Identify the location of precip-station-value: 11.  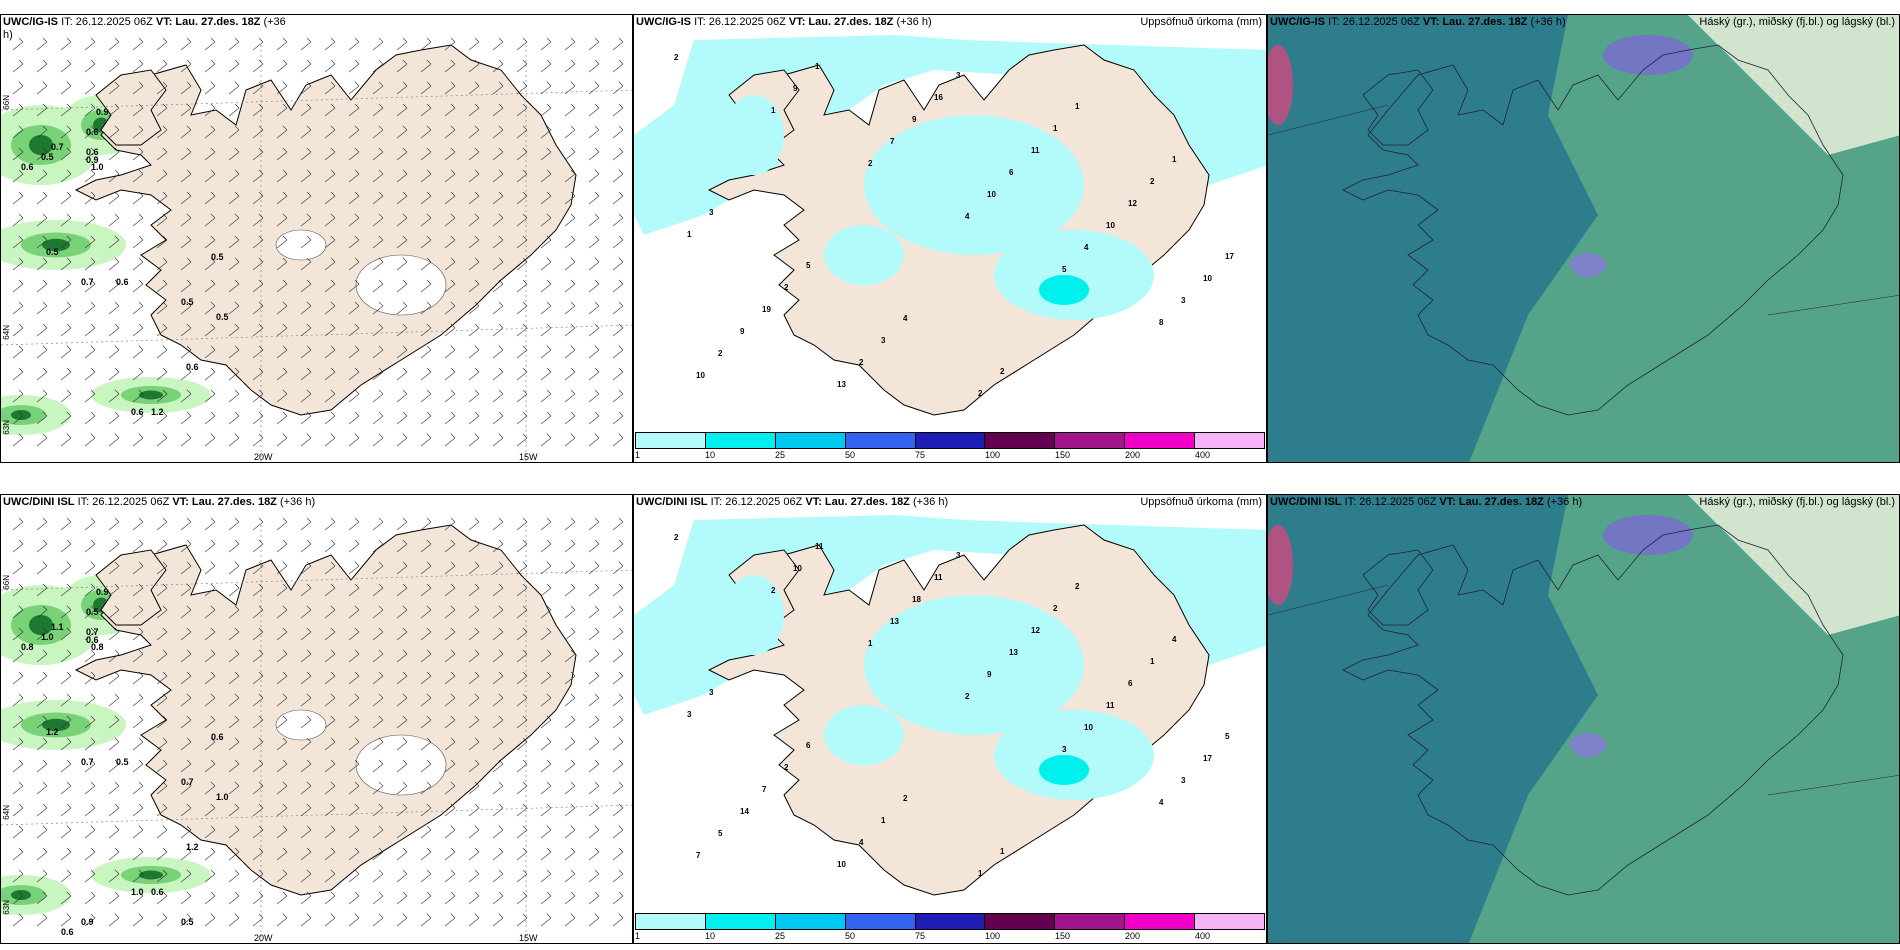
(1110, 705).